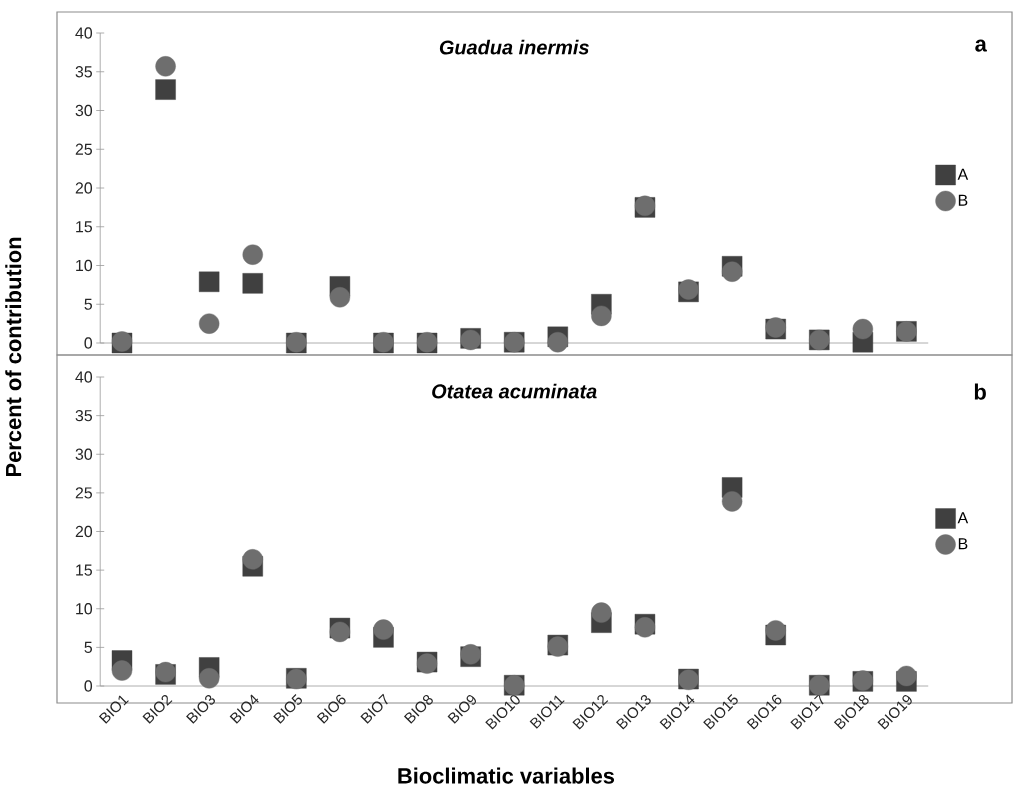  Describe the element at coordinates (980, 391) in the screenshot. I see `text: b` at that location.